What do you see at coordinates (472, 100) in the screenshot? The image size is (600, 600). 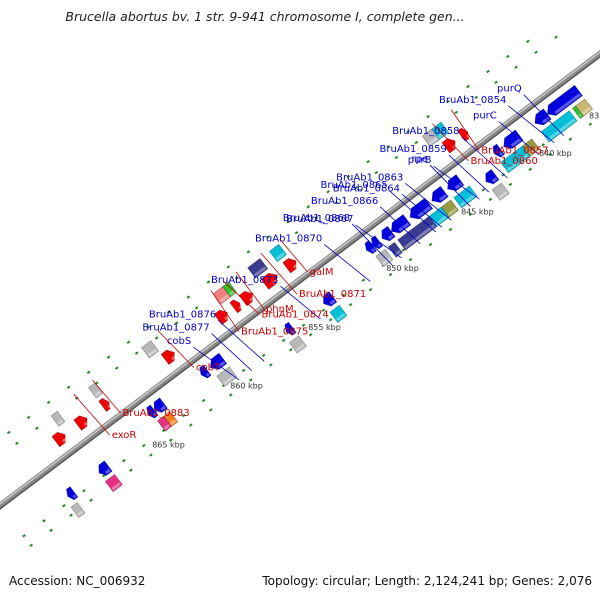 I see `gene-label-BruAb1_0854: BruAb1_0854` at bounding box center [472, 100].